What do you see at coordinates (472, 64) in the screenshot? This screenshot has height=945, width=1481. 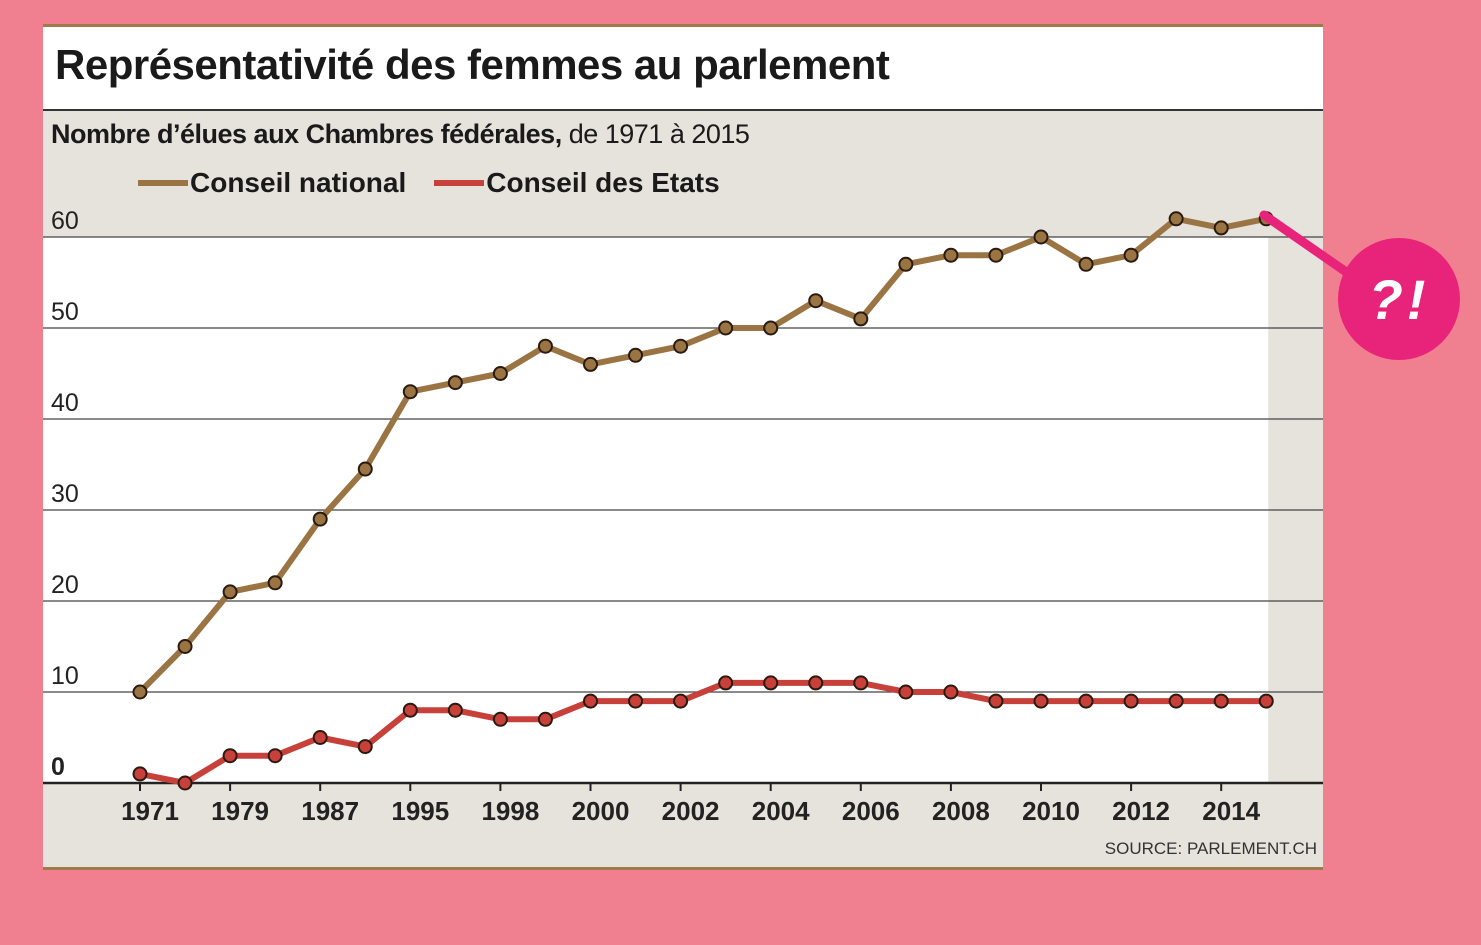 I see `chart-title: Représentativité des femmes au parlement` at bounding box center [472, 64].